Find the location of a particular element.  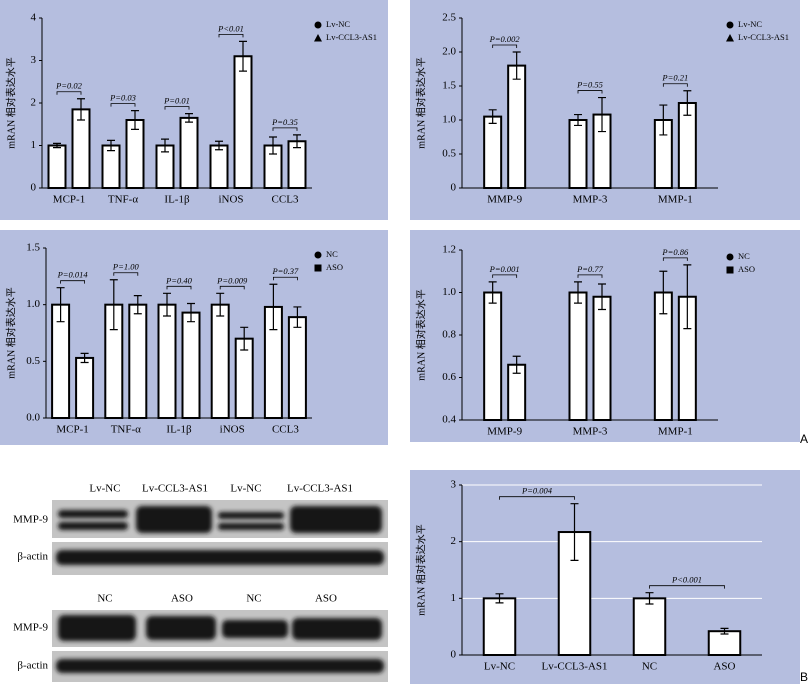

y-tick-label: 1 is located at coordinates (34, 145).